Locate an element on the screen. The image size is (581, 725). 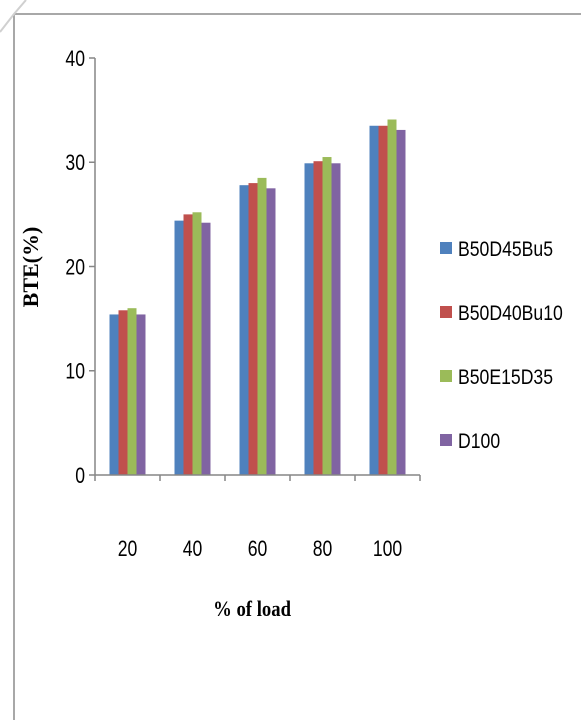
x-tick-label-60: 60 is located at coordinates (258, 549).